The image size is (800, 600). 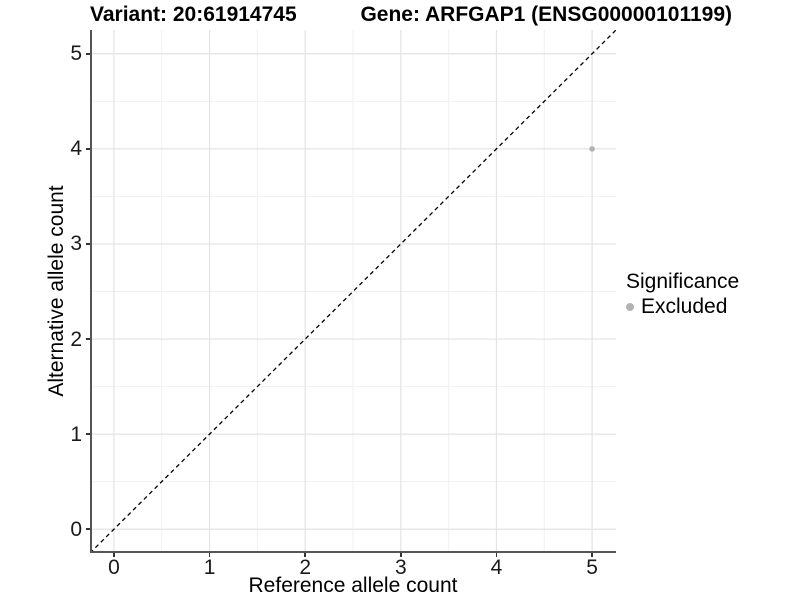 What do you see at coordinates (193, 14) in the screenshot?
I see `variant-title: Variant: 20:61914745` at bounding box center [193, 14].